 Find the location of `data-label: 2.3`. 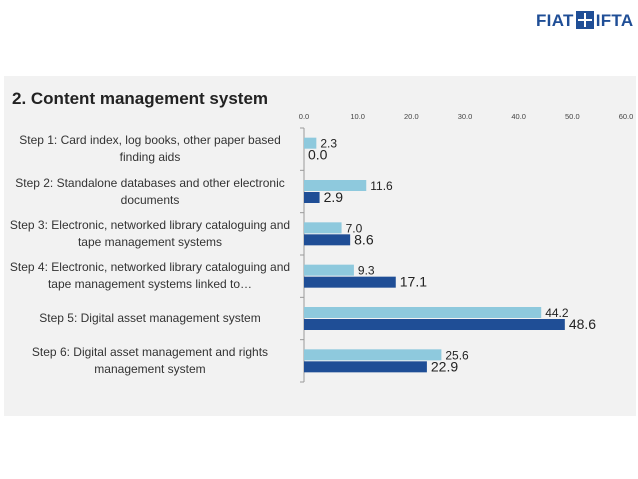

data-label: 2.3 is located at coordinates (328, 144).